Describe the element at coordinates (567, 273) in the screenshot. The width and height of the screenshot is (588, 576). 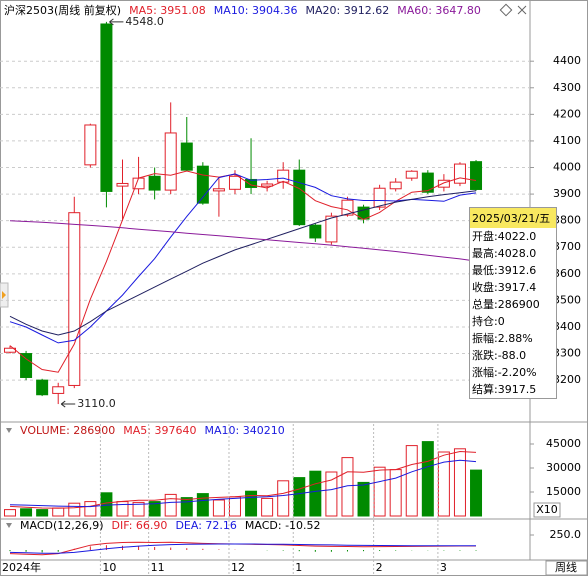
I see `y-tick-label: 3600` at that location.